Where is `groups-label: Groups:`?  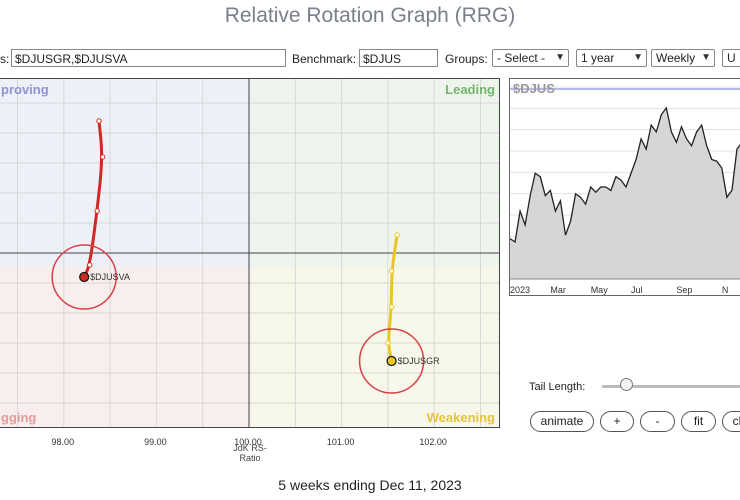
groups-label: Groups: is located at coordinates (466, 59).